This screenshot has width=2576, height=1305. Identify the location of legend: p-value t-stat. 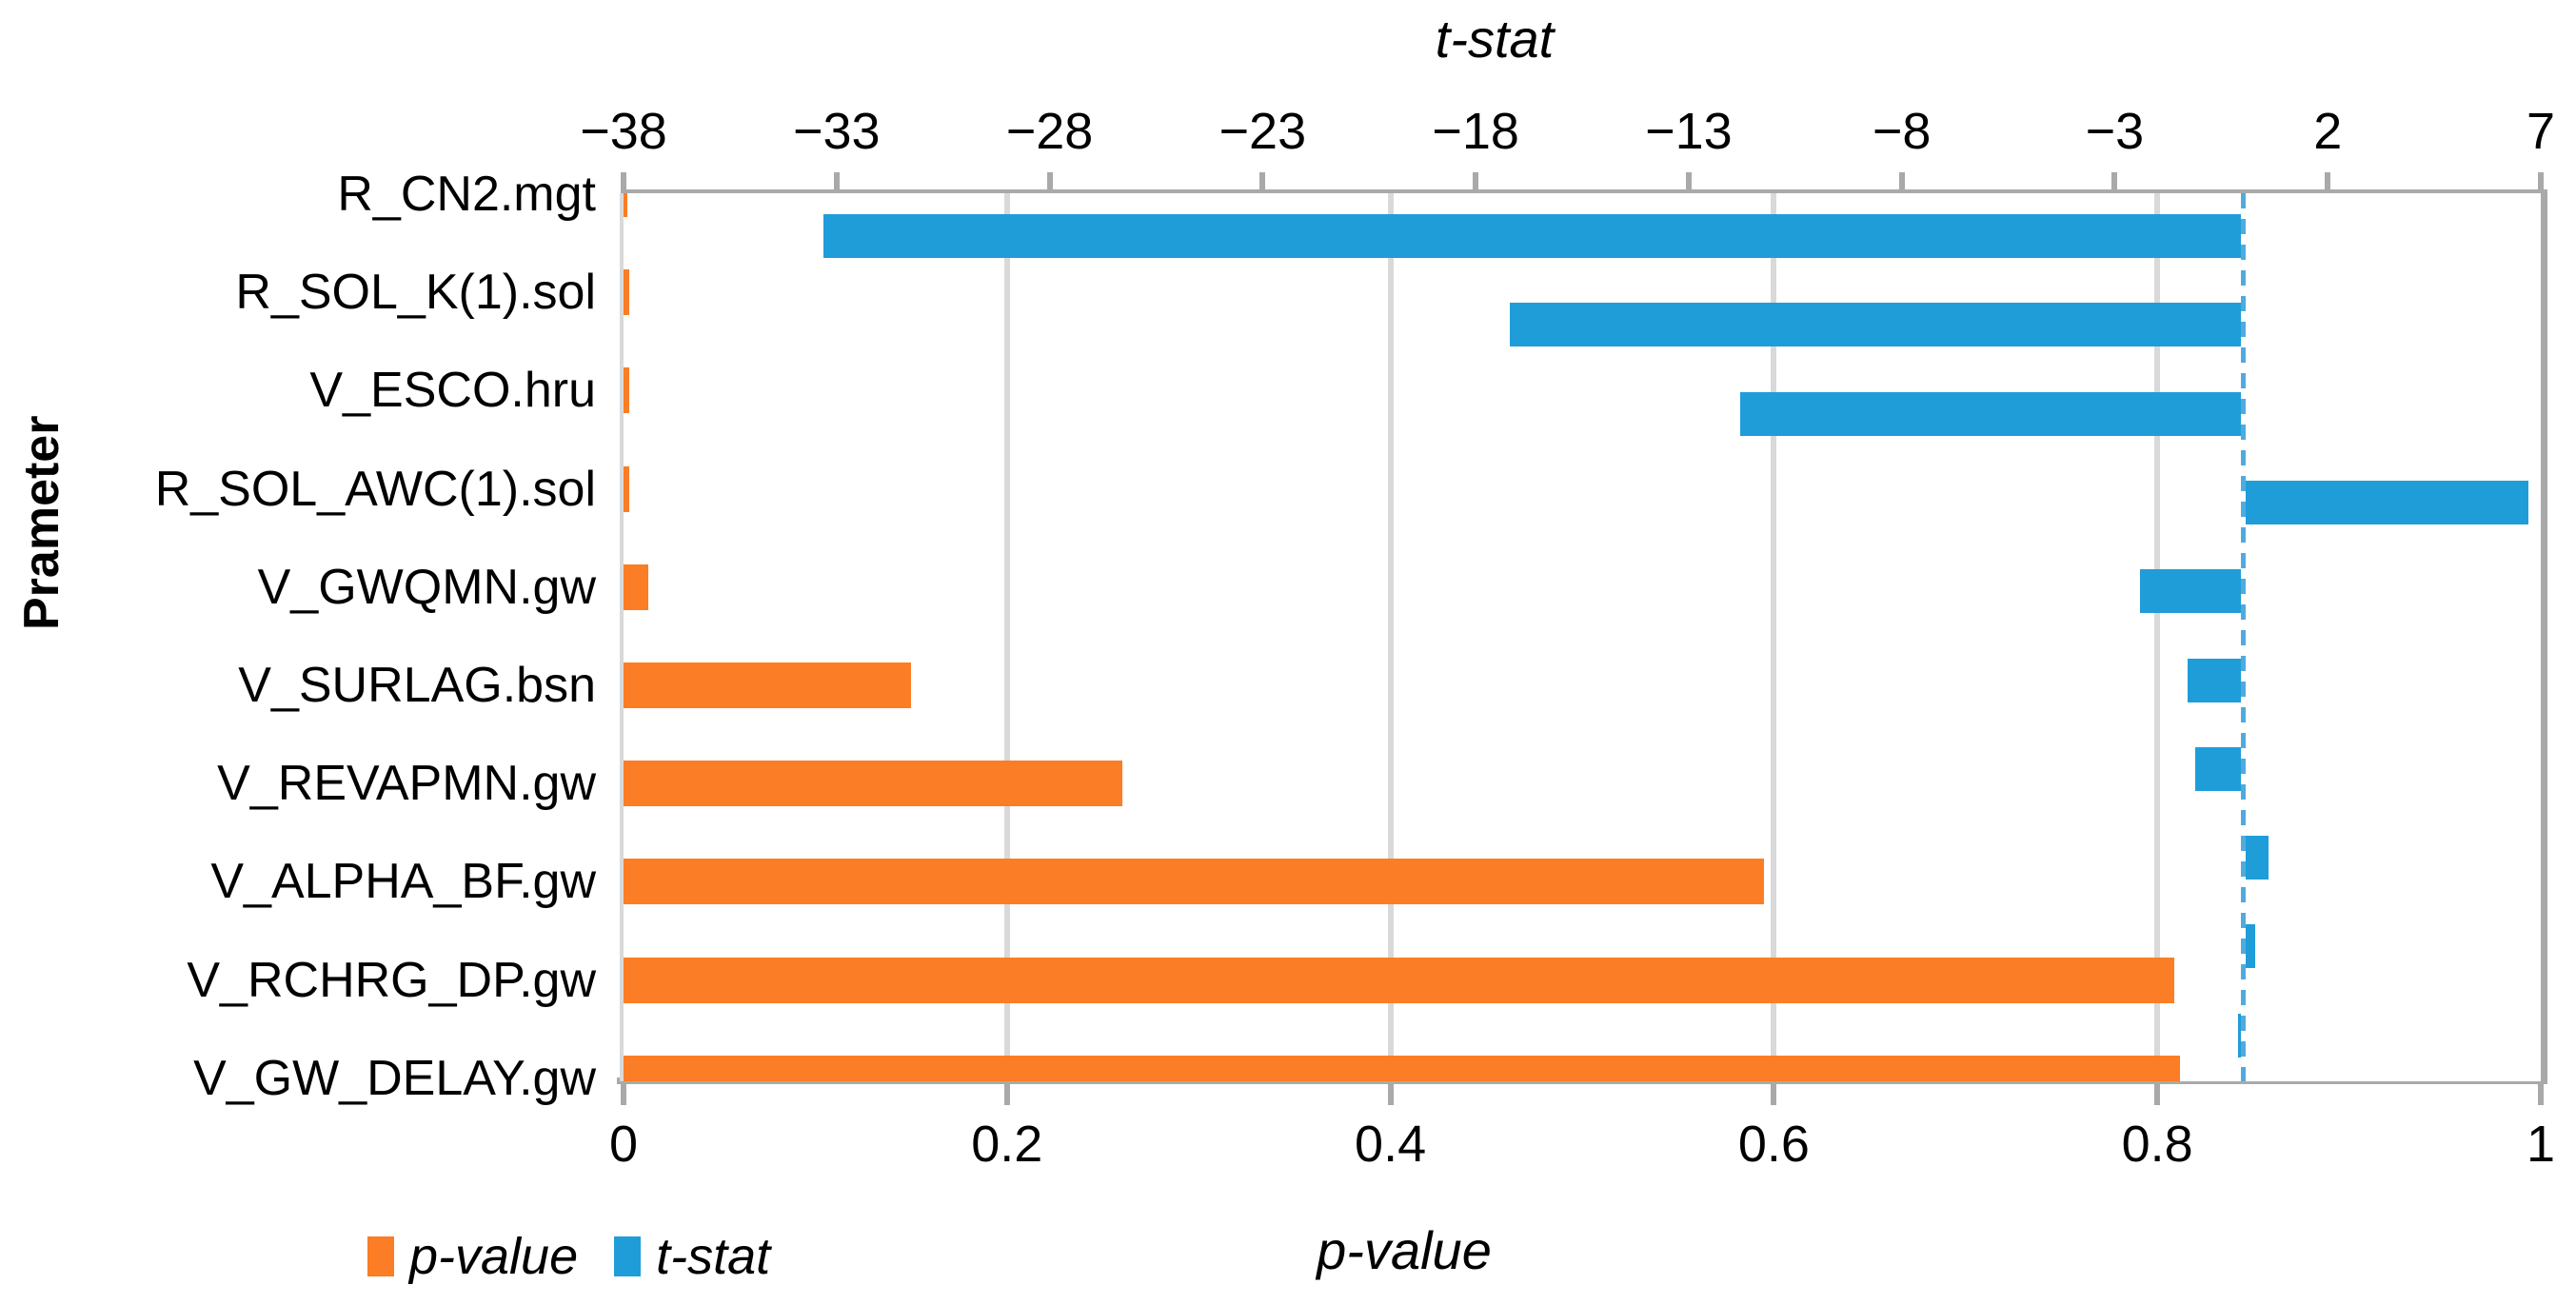
(568, 1256).